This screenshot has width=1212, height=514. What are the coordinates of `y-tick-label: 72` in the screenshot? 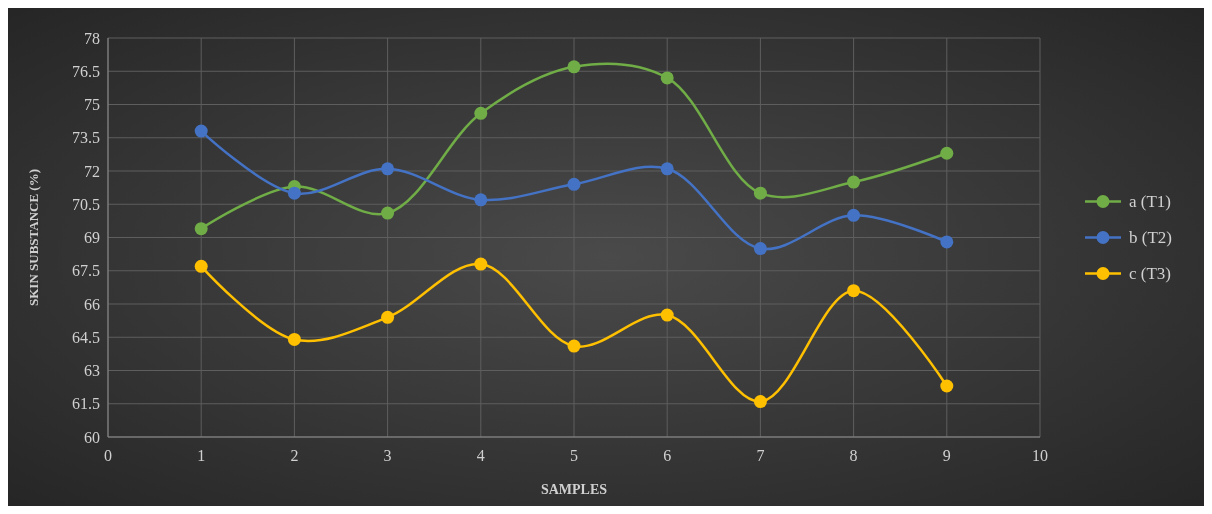 It's located at (92, 171).